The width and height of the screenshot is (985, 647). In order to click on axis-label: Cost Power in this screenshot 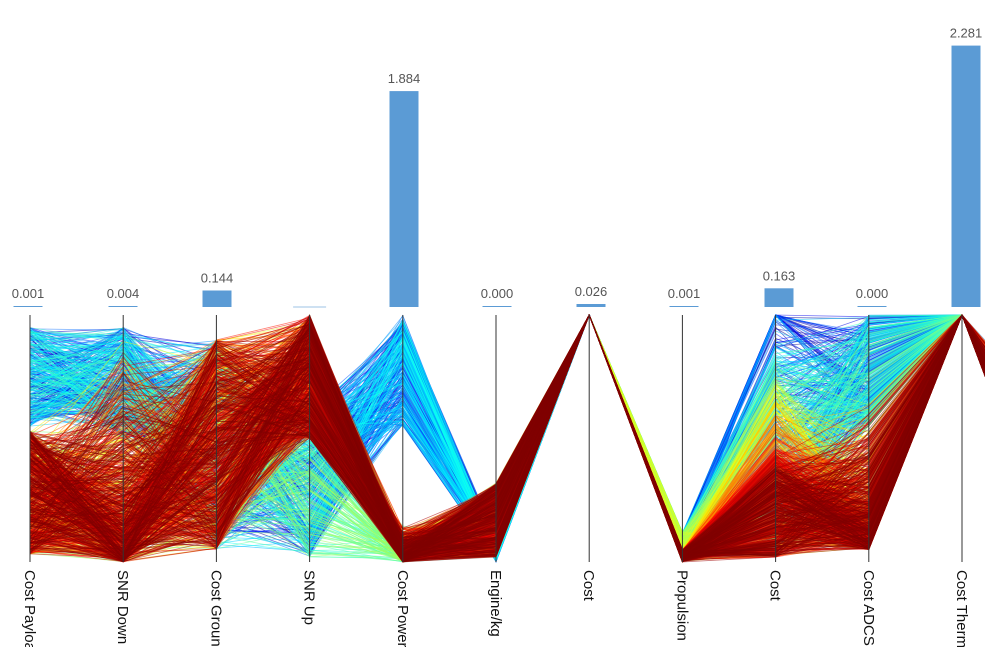, I will do `click(402, 608)`.